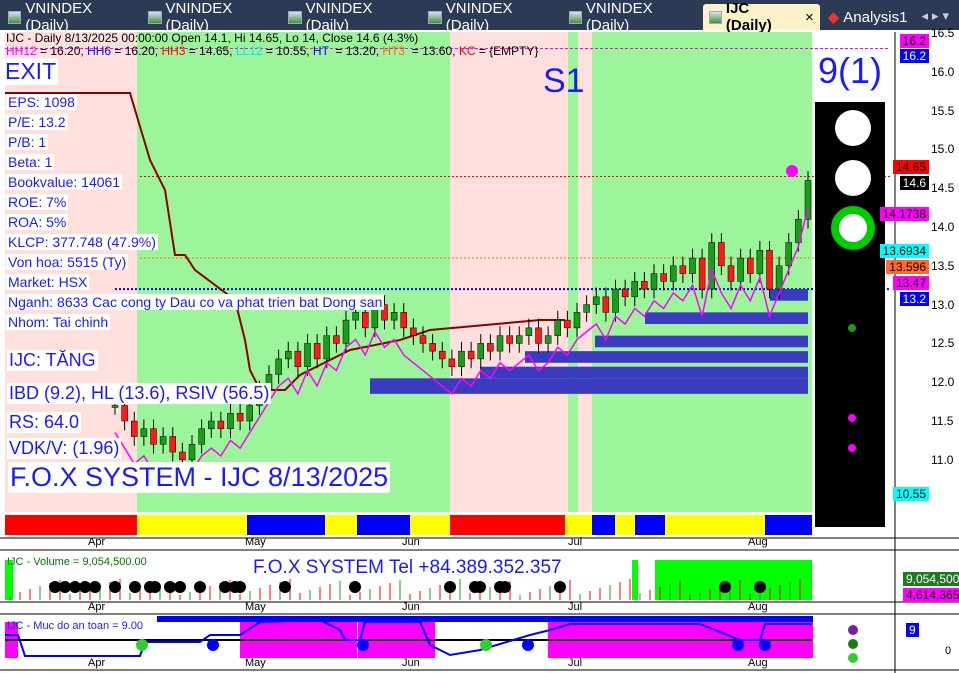 This screenshot has width=959, height=673. What do you see at coordinates (41, 102) in the screenshot?
I see `fundamental-item: EPS: 1098` at bounding box center [41, 102].